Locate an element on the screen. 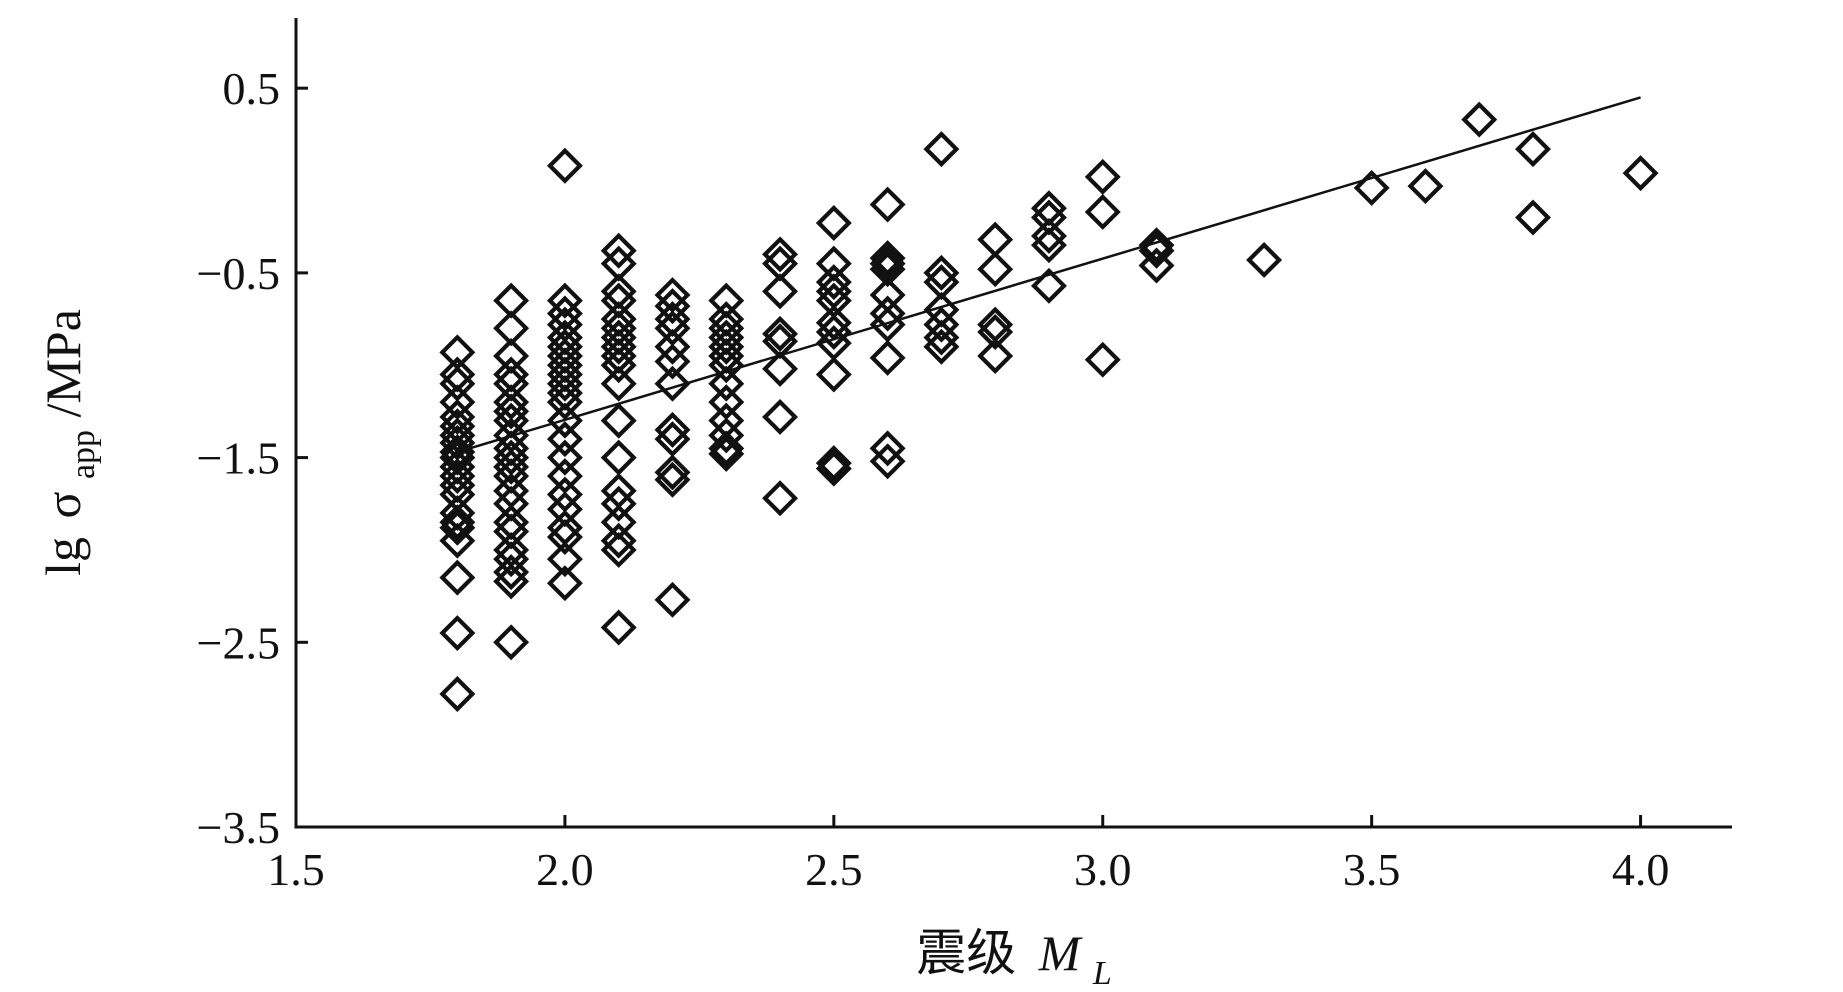 Image resolution: width=1843 pixels, height=992 pixels. y-tick-label: −3.5 is located at coordinates (238, 827).